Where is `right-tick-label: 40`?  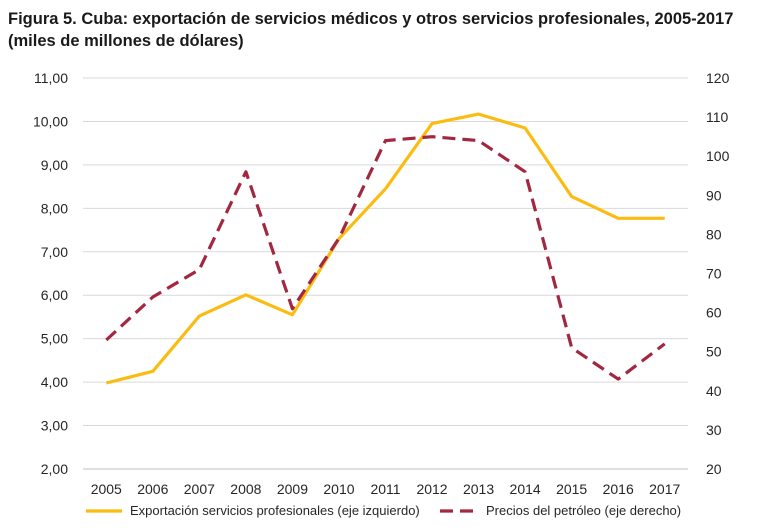
right-tick-label: 40 is located at coordinates (714, 391).